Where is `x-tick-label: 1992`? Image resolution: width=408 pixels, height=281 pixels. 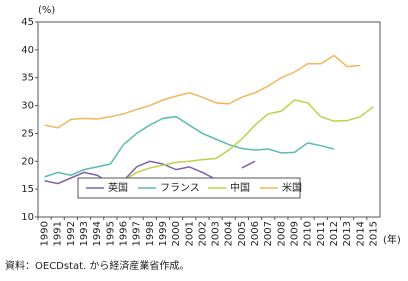
x-tick-label: 1992 is located at coordinates (71, 233).